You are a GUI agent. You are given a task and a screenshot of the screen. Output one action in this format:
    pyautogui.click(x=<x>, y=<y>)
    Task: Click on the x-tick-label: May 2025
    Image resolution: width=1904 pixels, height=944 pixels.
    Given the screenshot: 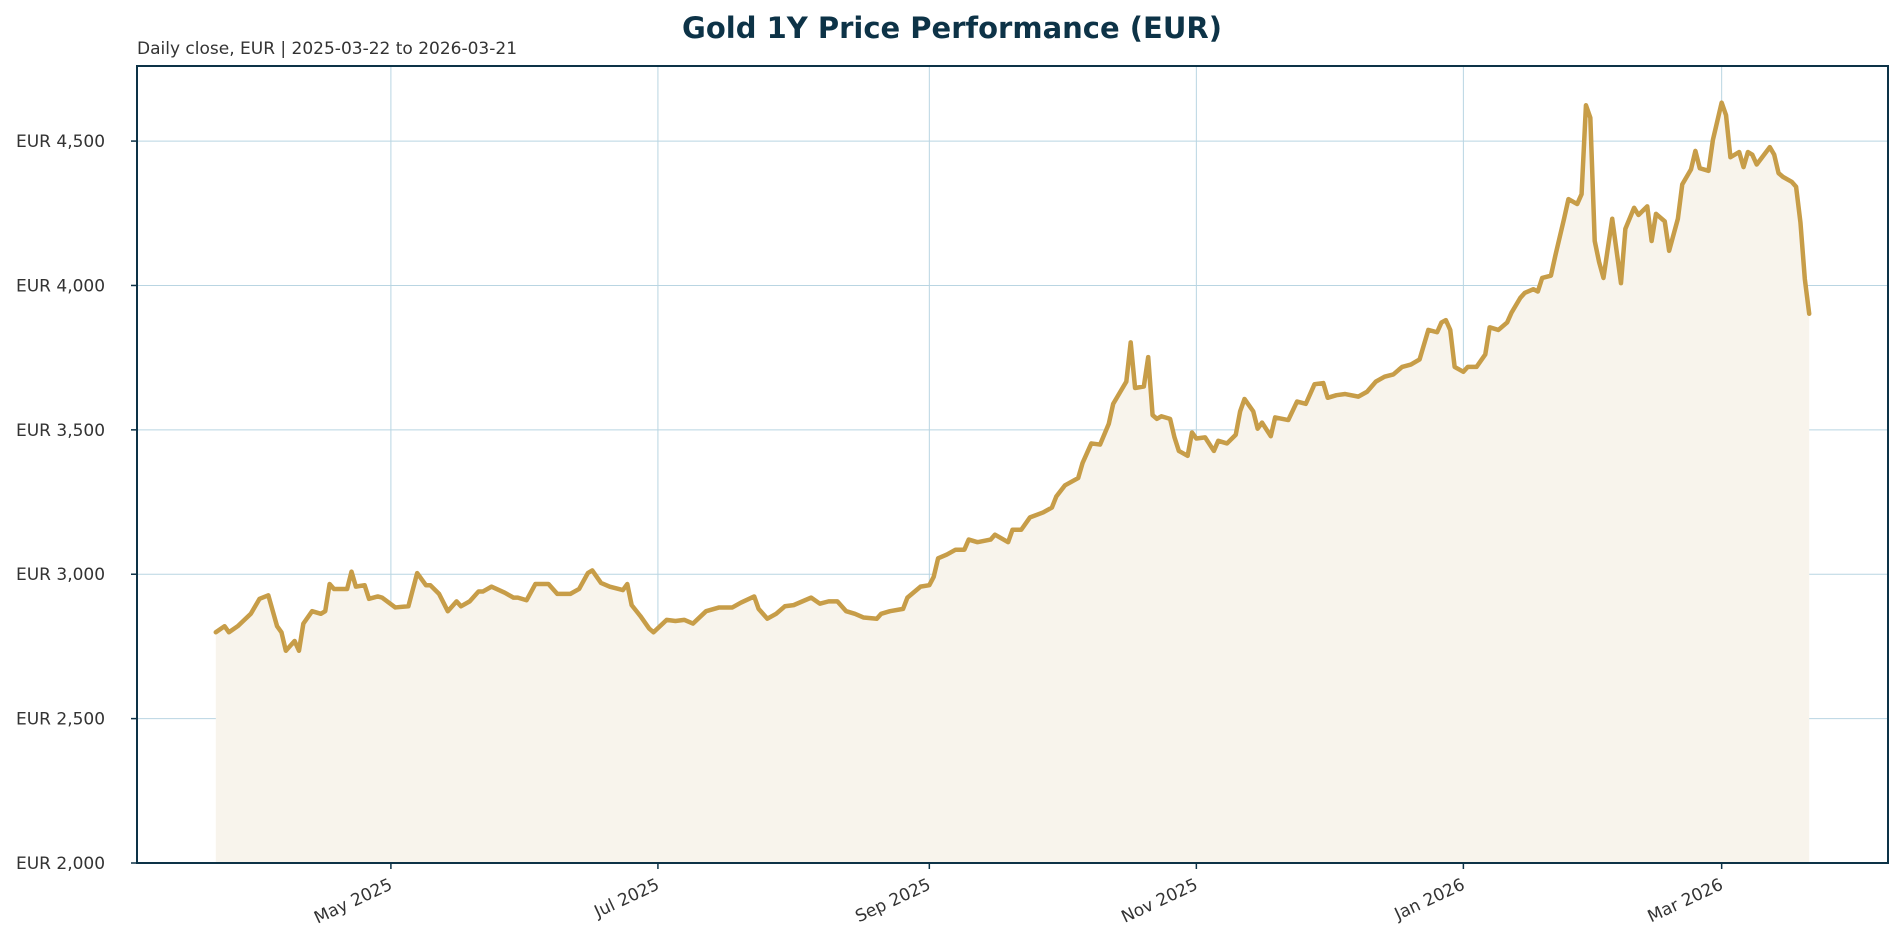 What is the action you would take?
    pyautogui.click(x=353, y=902)
    